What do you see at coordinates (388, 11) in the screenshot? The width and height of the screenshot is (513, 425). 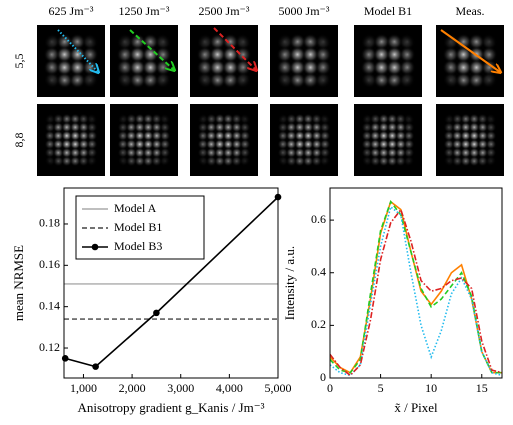 I see `column-header: Model B1` at bounding box center [388, 11].